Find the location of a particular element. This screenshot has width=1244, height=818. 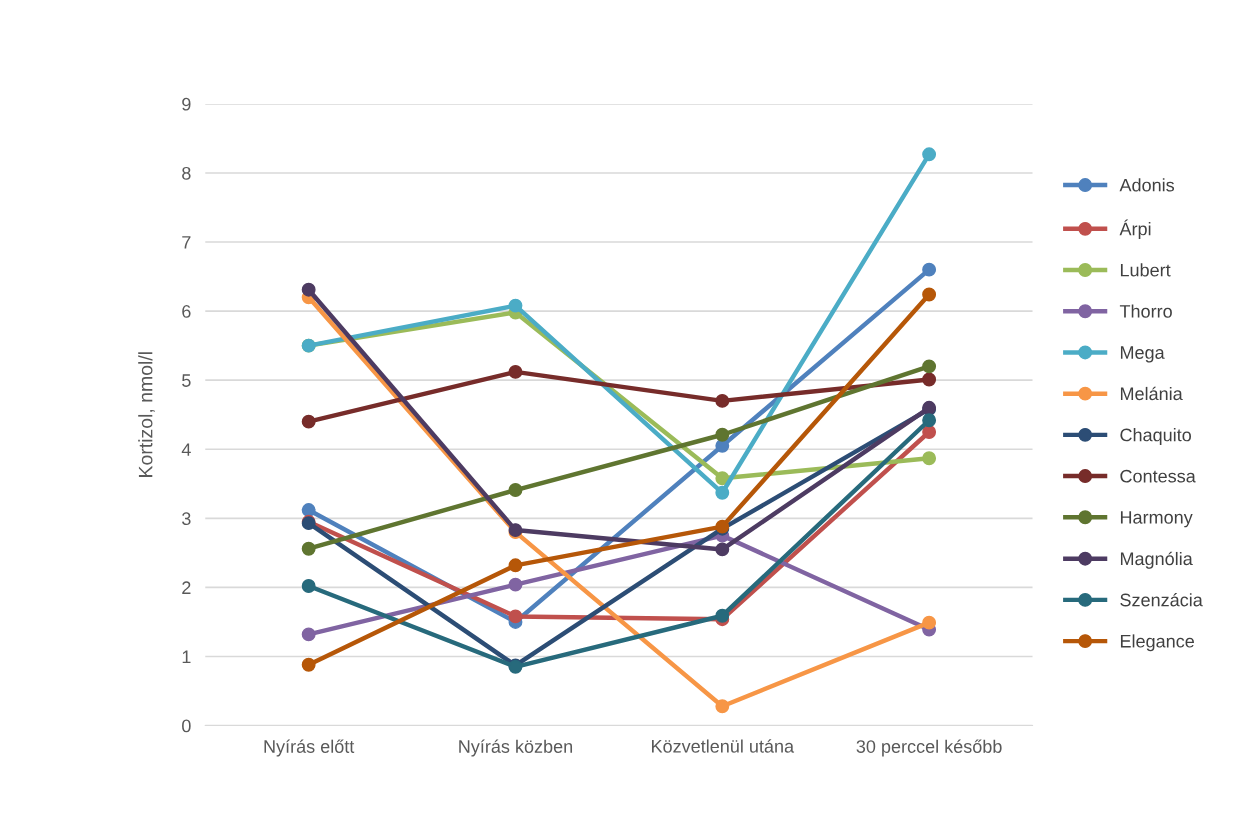

y-tick-label: 3 is located at coordinates (186, 519).